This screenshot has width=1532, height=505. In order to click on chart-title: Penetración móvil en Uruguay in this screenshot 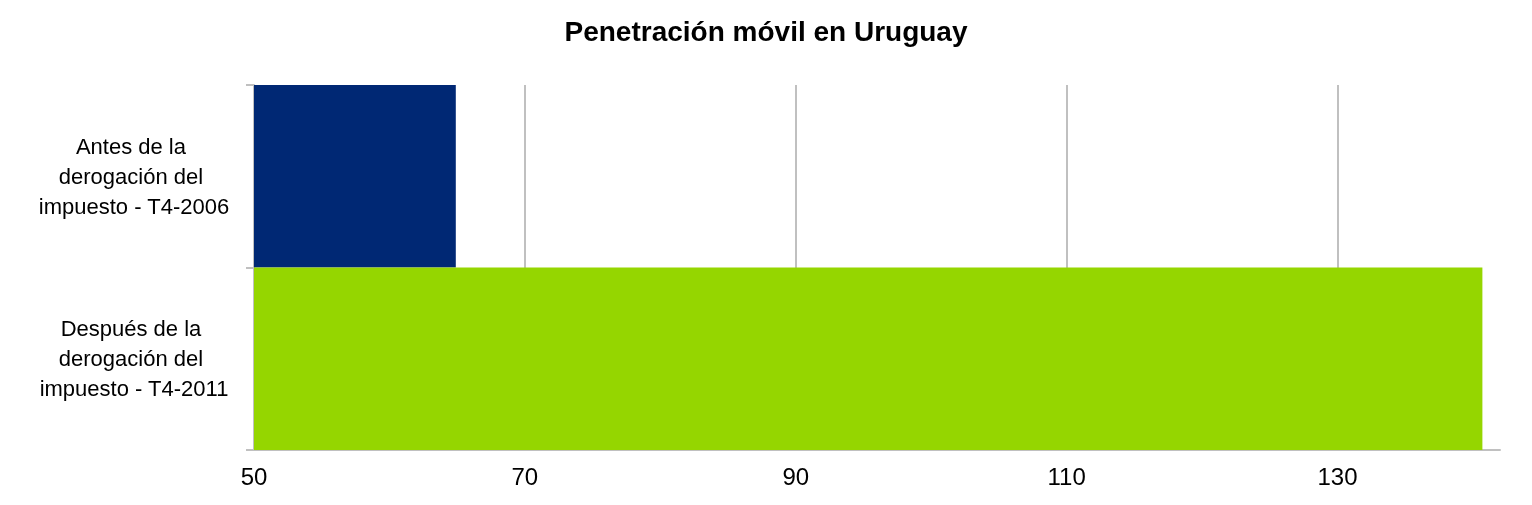, I will do `click(766, 31)`.